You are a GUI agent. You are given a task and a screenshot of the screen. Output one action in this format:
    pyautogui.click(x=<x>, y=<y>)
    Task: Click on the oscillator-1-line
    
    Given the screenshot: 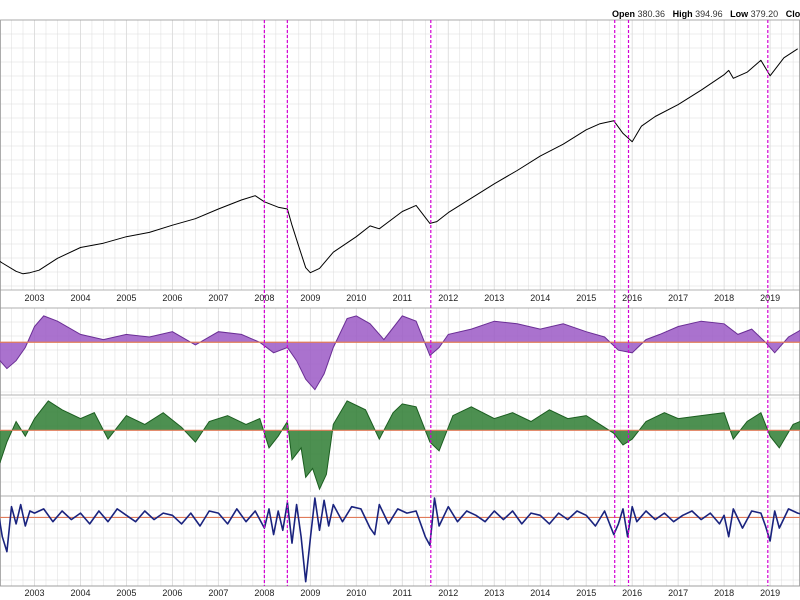 What is the action you would take?
    pyautogui.click(x=400, y=353)
    